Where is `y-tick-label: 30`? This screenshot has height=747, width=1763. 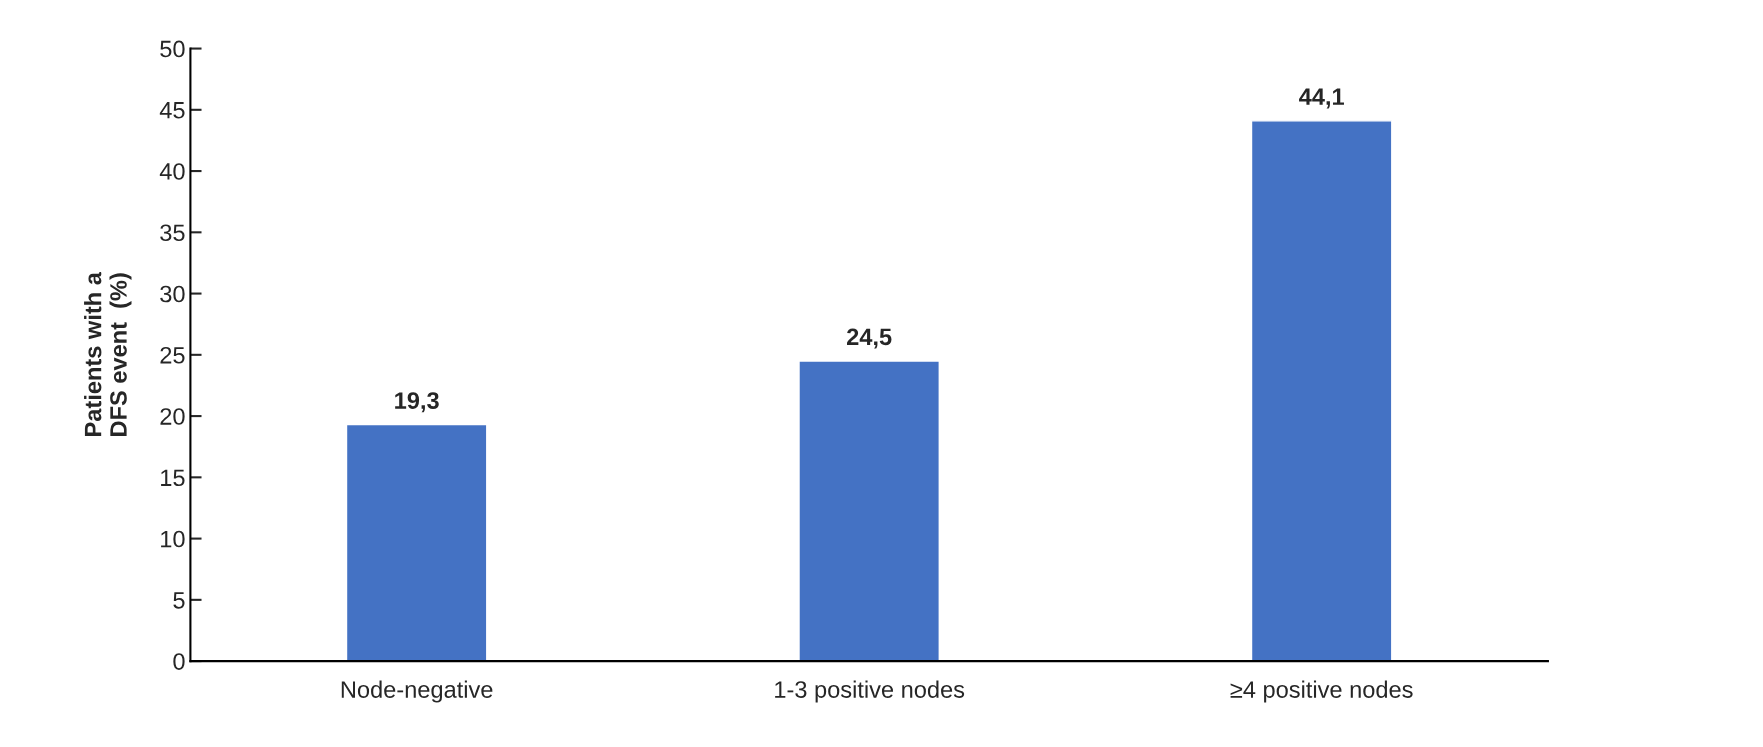 y-tick-label: 30 is located at coordinates (172, 294).